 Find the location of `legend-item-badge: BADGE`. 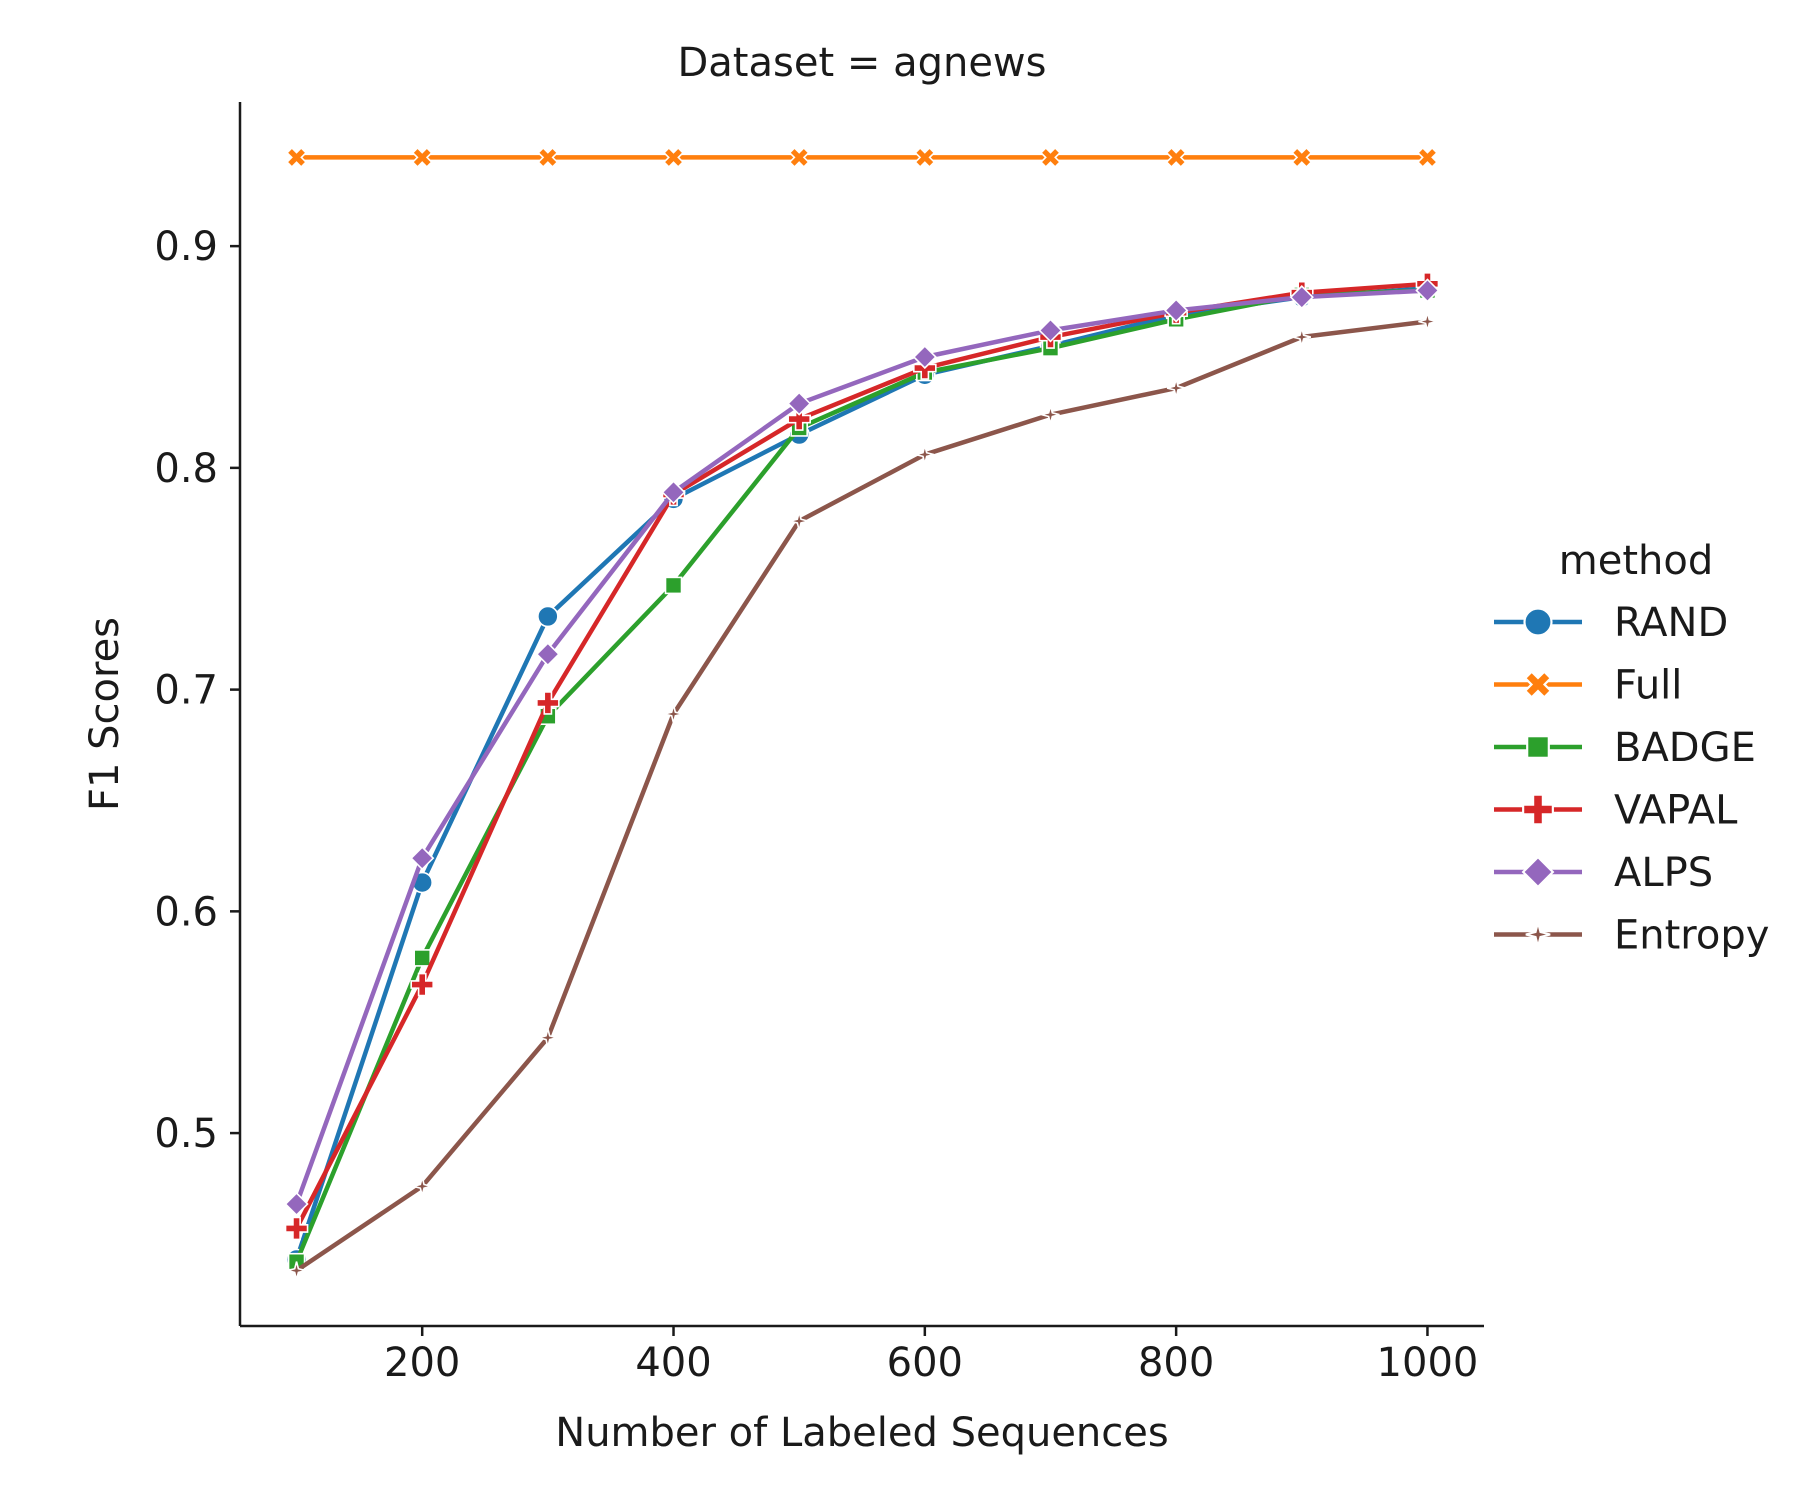

legend-item-badge: BADGE is located at coordinates (1625, 748).